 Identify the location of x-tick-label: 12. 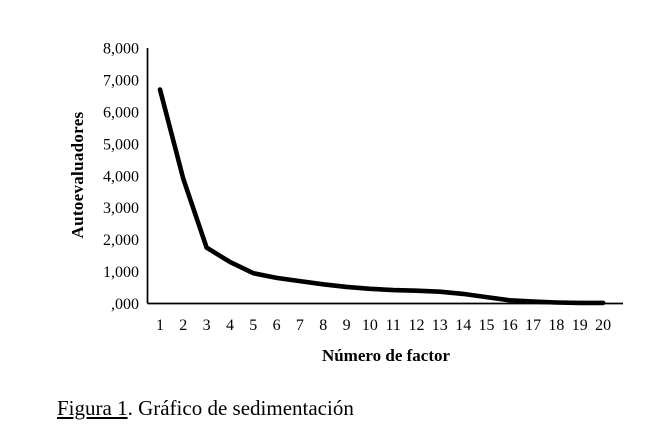
(417, 325).